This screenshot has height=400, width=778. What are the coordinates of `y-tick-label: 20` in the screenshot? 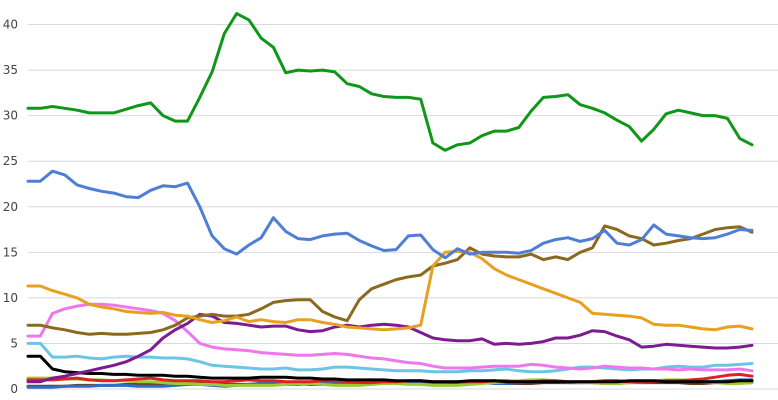 It's located at (10, 207).